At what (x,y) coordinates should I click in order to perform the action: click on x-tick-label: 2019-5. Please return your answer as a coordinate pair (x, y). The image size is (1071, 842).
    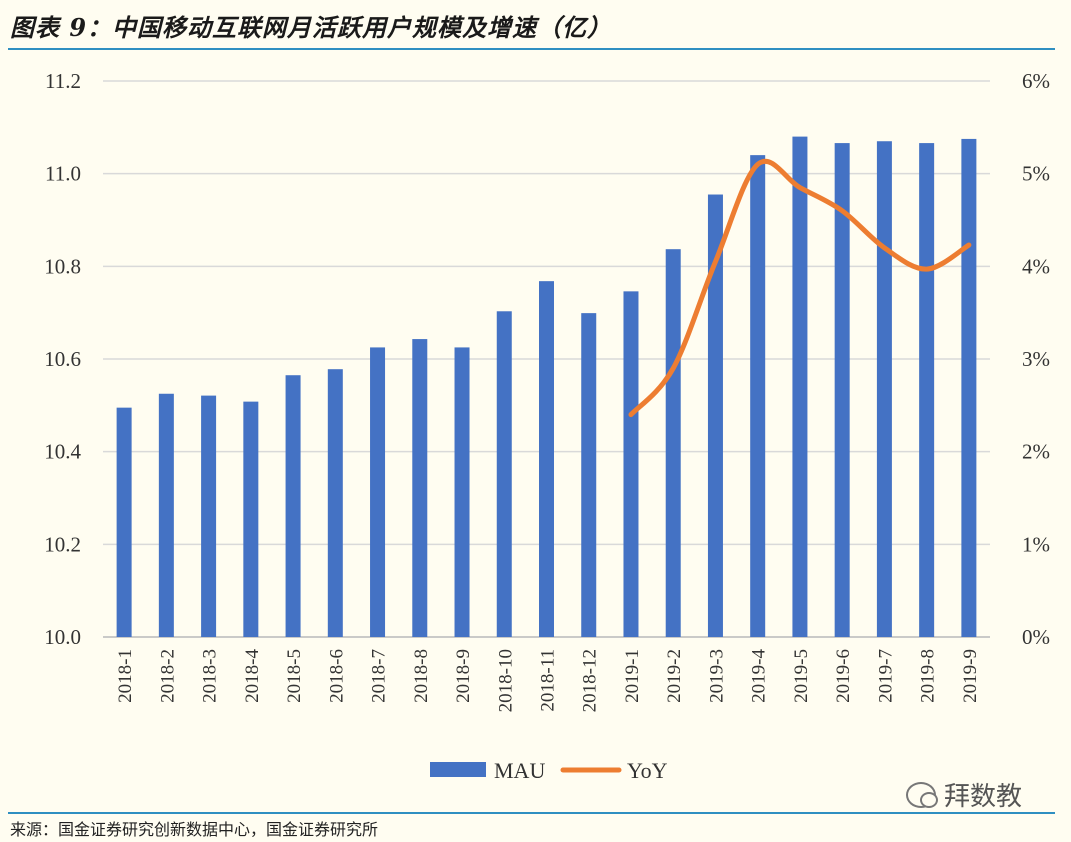
    Looking at the image, I should click on (801, 676).